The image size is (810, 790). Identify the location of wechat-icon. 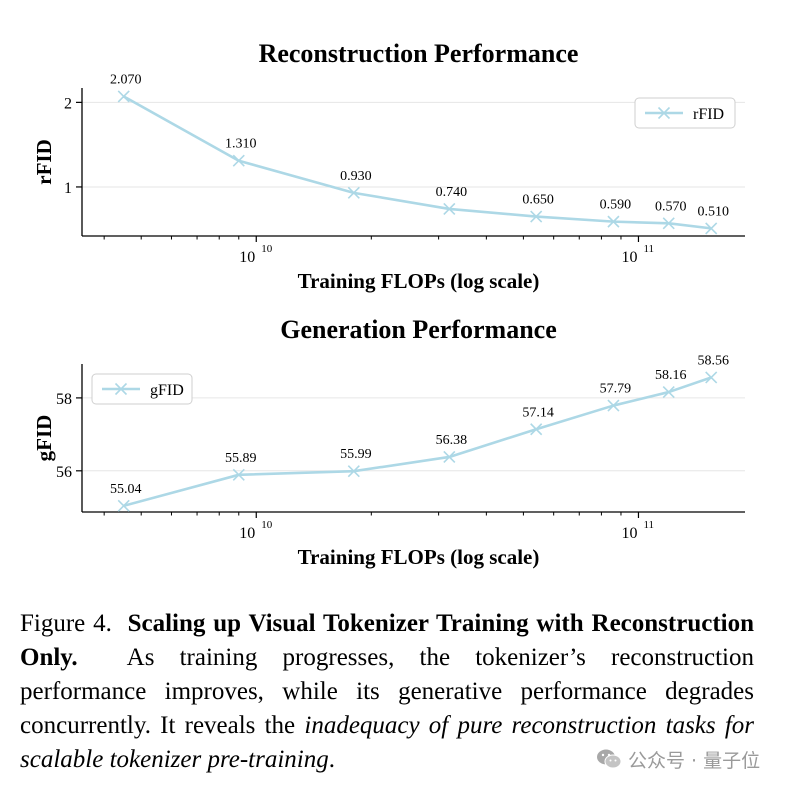
(609, 759).